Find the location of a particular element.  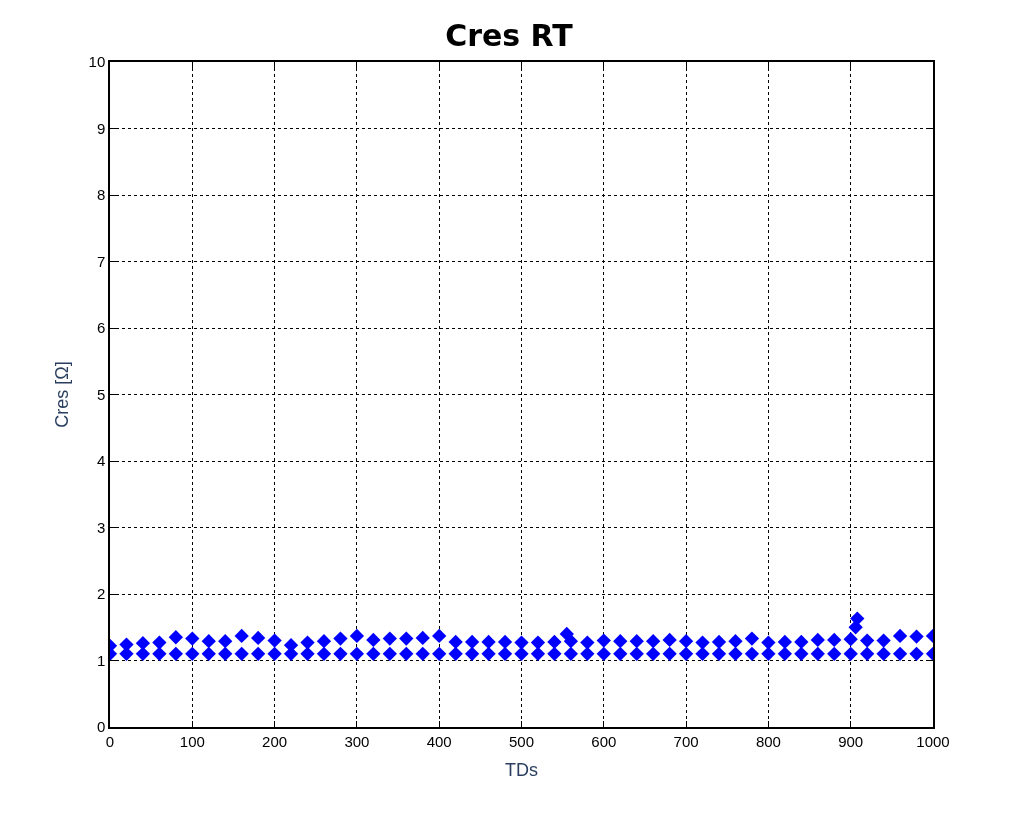

x-tick-label: 800 is located at coordinates (768, 741).